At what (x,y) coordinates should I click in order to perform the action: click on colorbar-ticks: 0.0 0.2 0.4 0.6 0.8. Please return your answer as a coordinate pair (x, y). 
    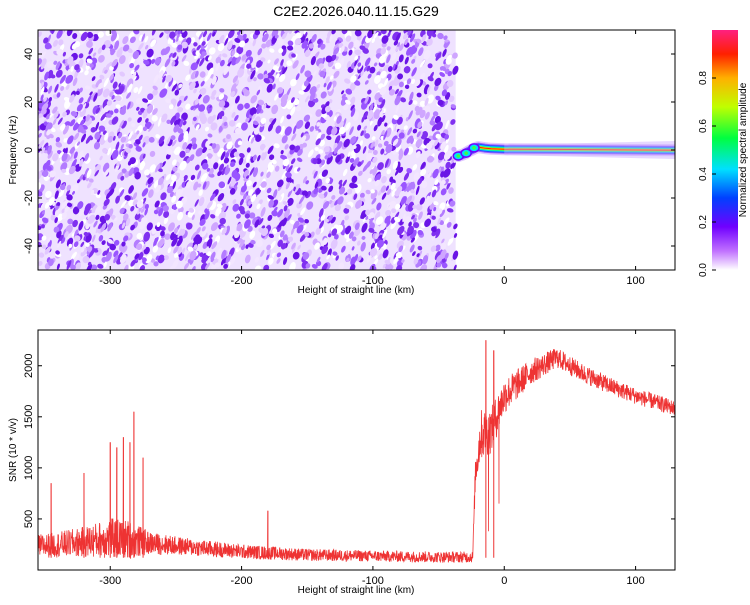
    Looking at the image, I should click on (707, 174).